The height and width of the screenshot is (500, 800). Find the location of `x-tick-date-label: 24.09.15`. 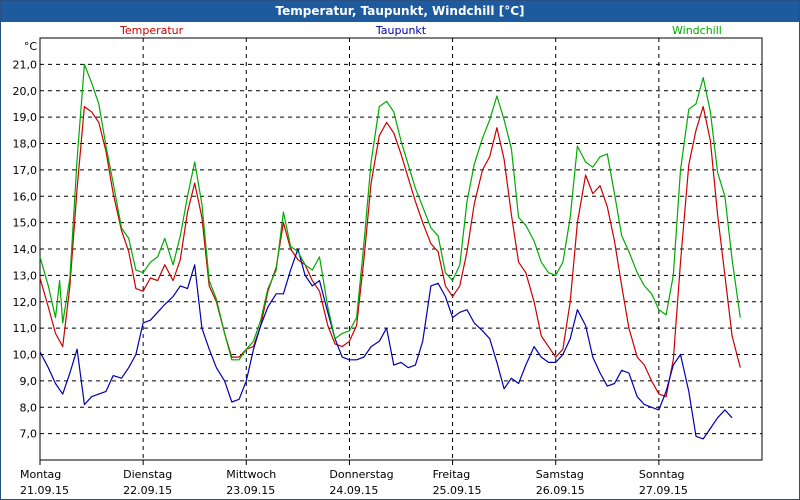

x-tick-date-label: 24.09.15 is located at coordinates (353, 490).